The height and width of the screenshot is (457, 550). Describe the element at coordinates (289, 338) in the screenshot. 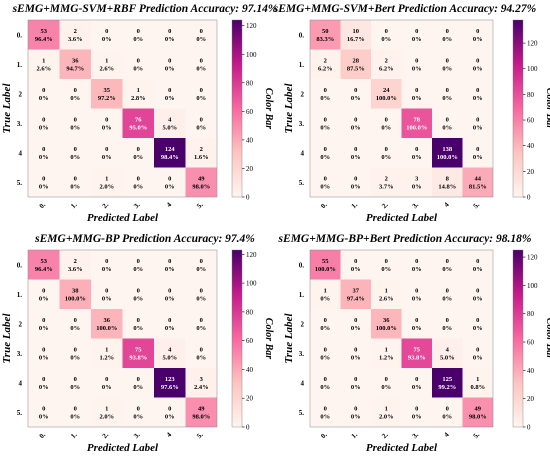

I see `y-axis-label: True Label` at that location.